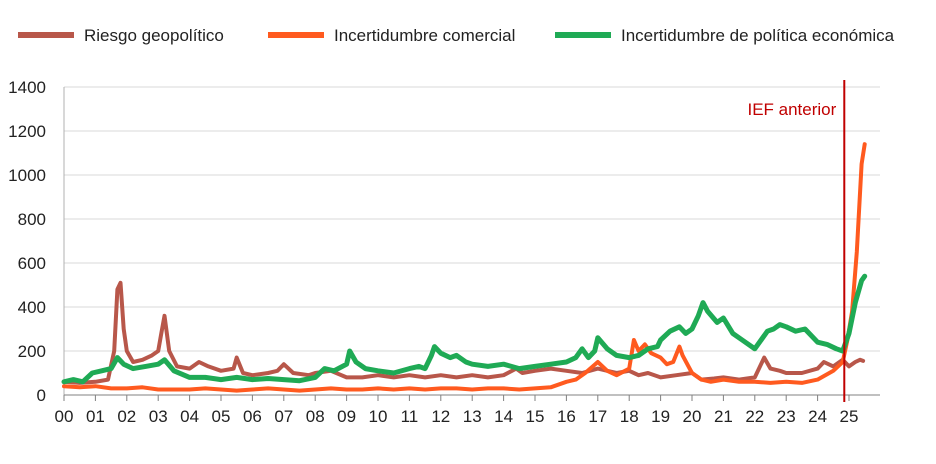 Image resolution: width=936 pixels, height=464 pixels. Describe the element at coordinates (27, 175) in the screenshot. I see `y-tick-label-1000: 1000` at that location.